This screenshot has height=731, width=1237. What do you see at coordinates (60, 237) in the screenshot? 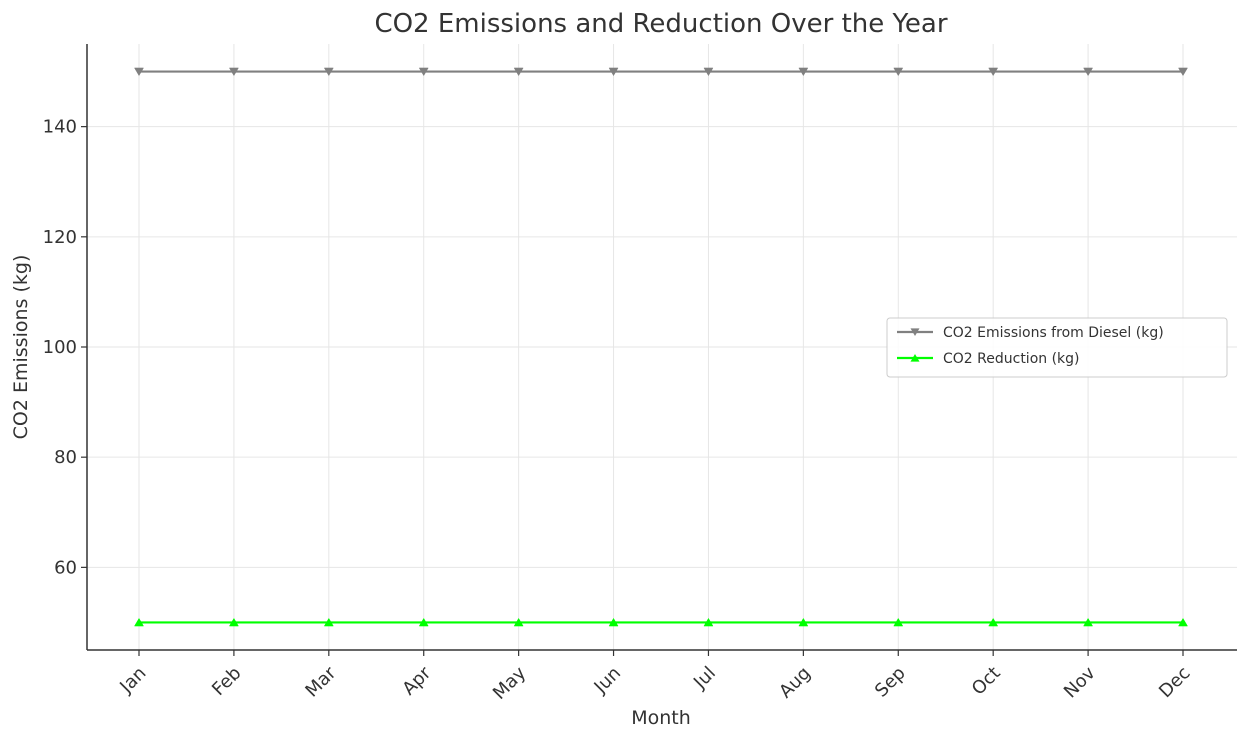
I see `y-tick-label: 120` at bounding box center [60, 237].